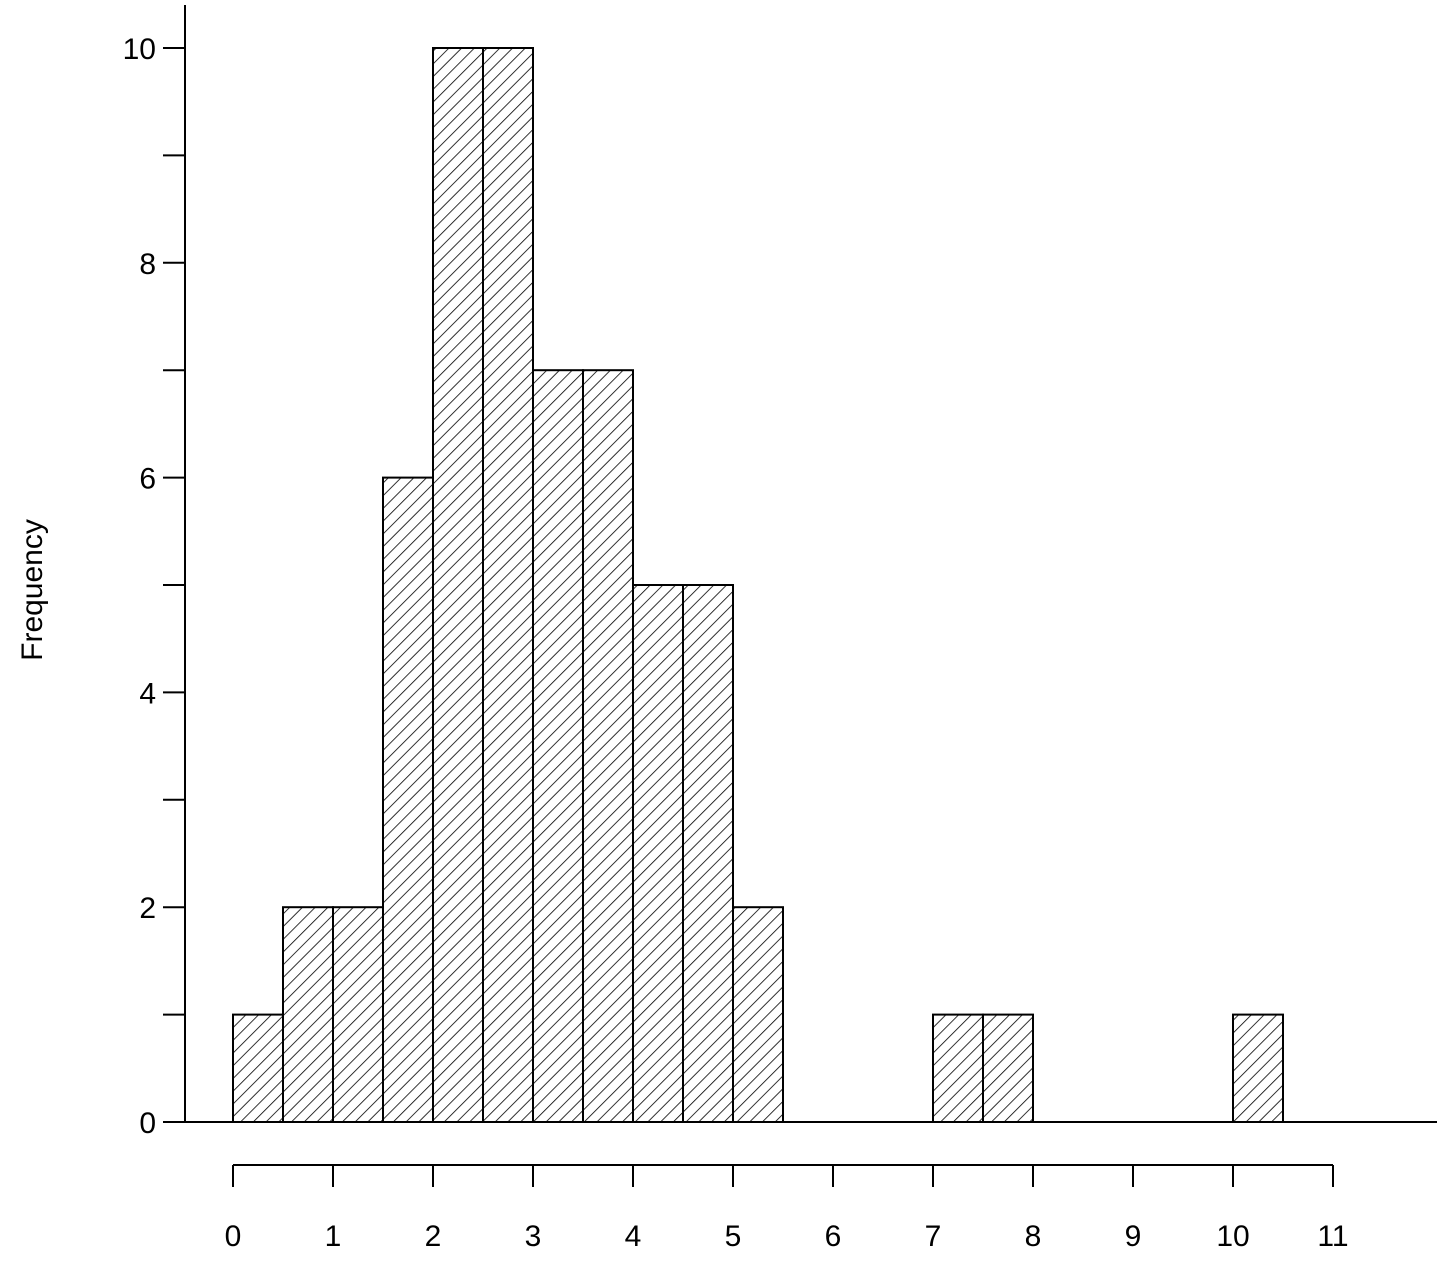 Image resolution: width=1437 pixels, height=1272 pixels. Describe the element at coordinates (533, 1236) in the screenshot. I see `x-tick-label: 3` at that location.